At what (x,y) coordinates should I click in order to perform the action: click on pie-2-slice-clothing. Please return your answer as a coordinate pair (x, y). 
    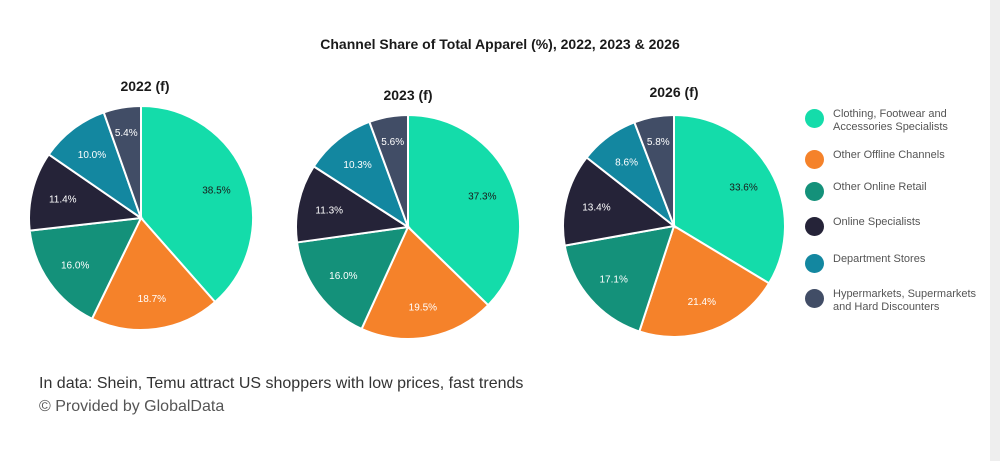
    Looking at the image, I should click on (464, 210).